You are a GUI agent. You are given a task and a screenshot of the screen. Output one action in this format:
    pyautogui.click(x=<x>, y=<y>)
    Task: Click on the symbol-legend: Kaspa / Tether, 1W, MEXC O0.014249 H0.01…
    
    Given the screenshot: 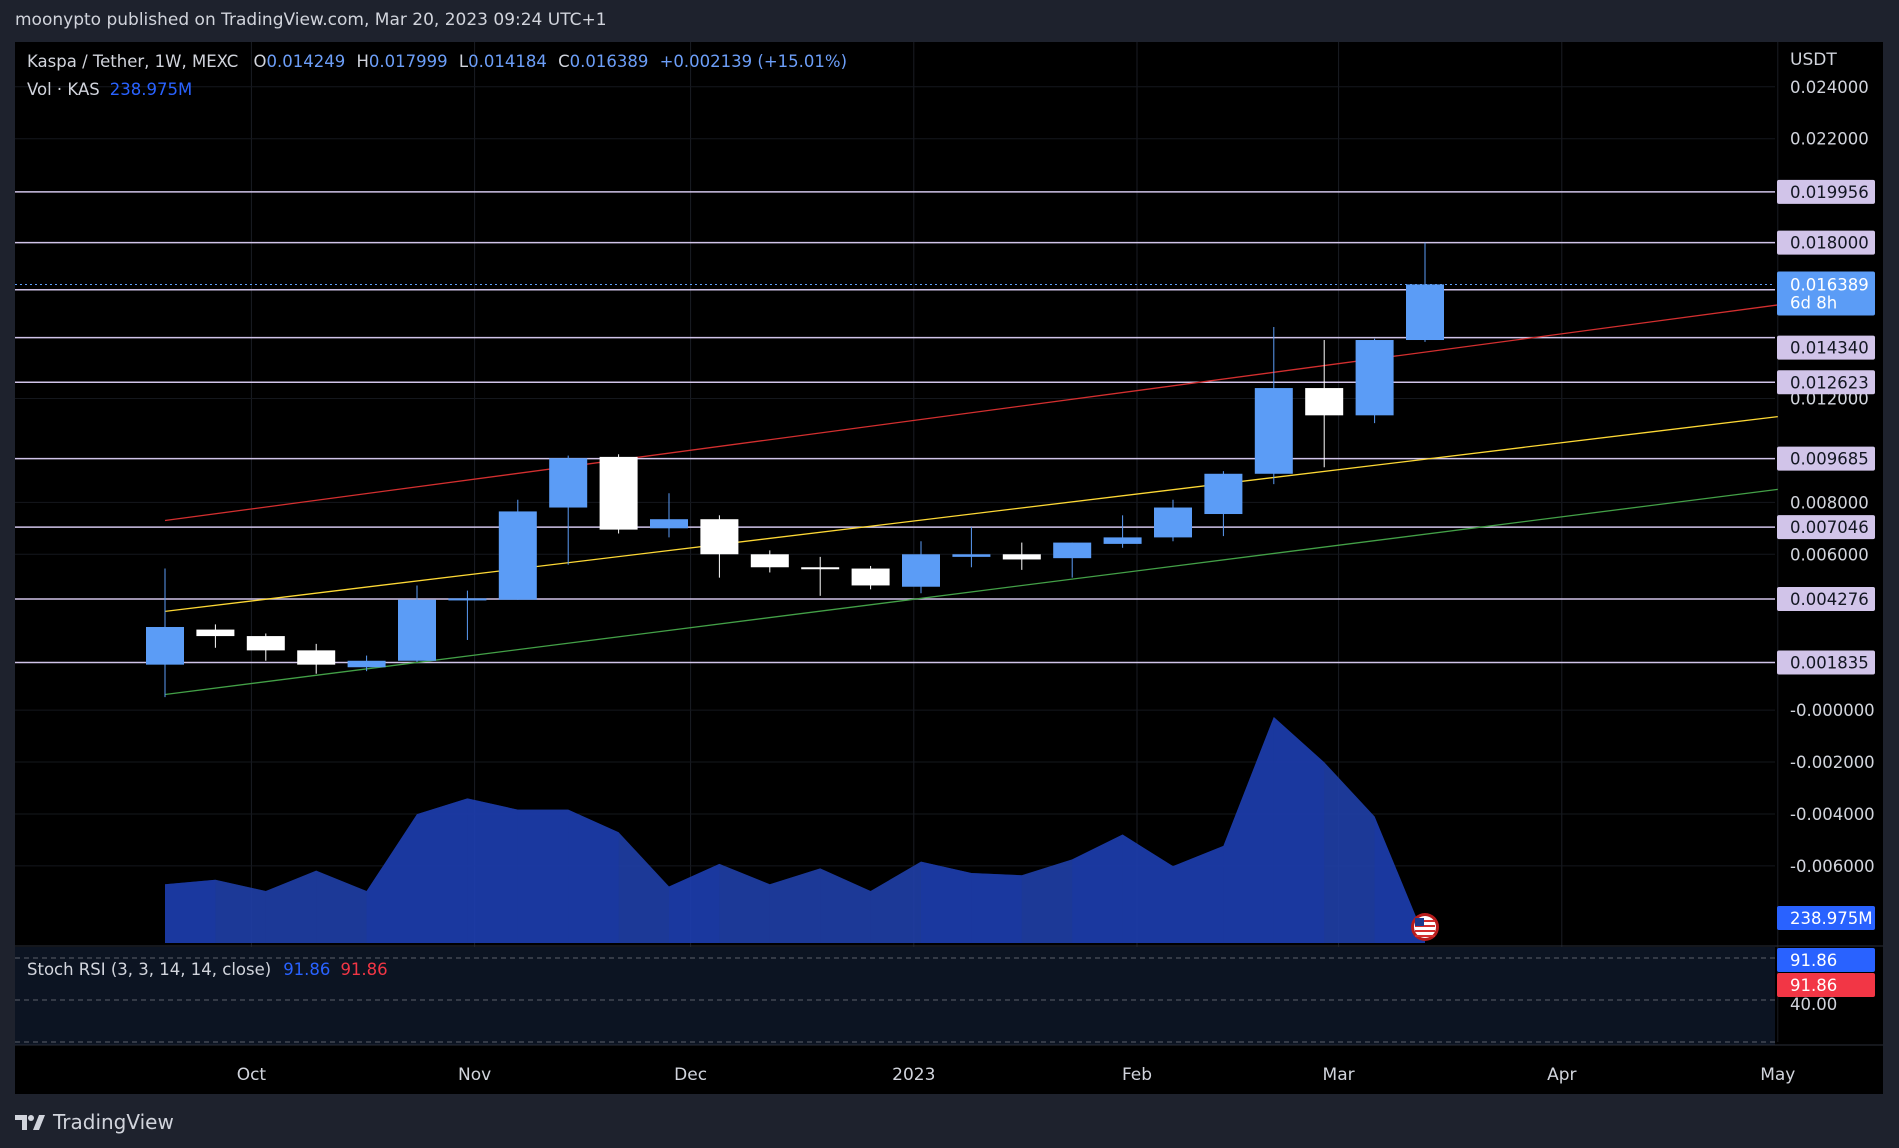 What is the action you would take?
    pyautogui.click(x=437, y=61)
    